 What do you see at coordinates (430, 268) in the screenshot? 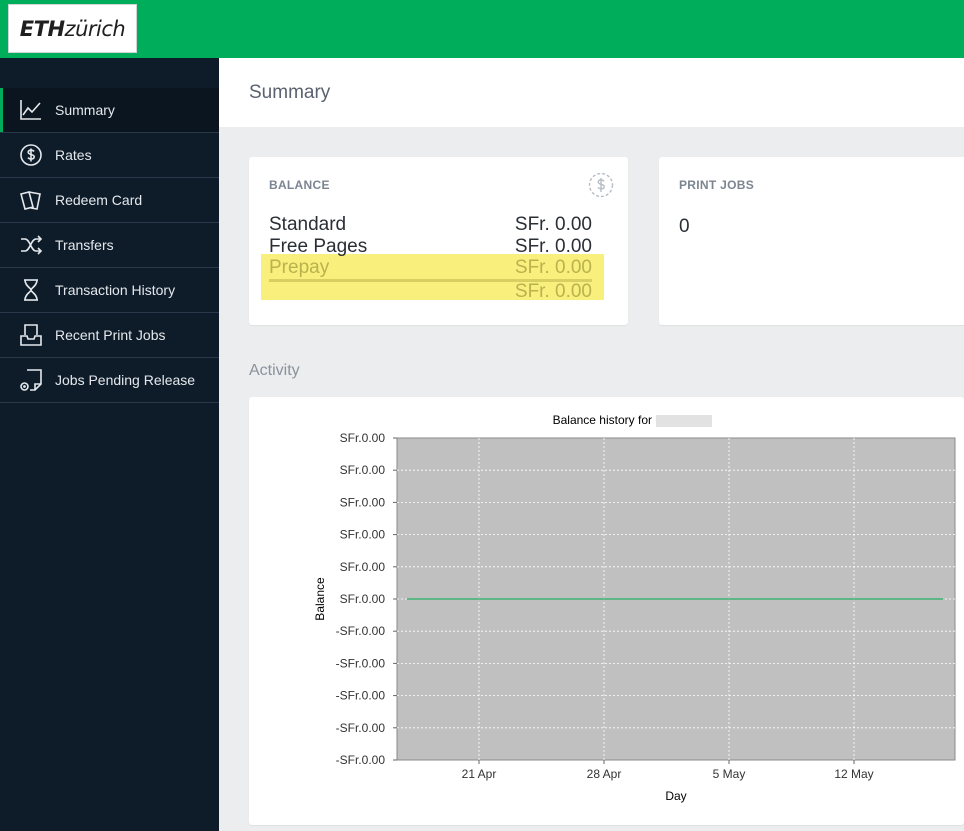
I see `balance-row-prepay: Prepay SFr. 0.00` at bounding box center [430, 268].